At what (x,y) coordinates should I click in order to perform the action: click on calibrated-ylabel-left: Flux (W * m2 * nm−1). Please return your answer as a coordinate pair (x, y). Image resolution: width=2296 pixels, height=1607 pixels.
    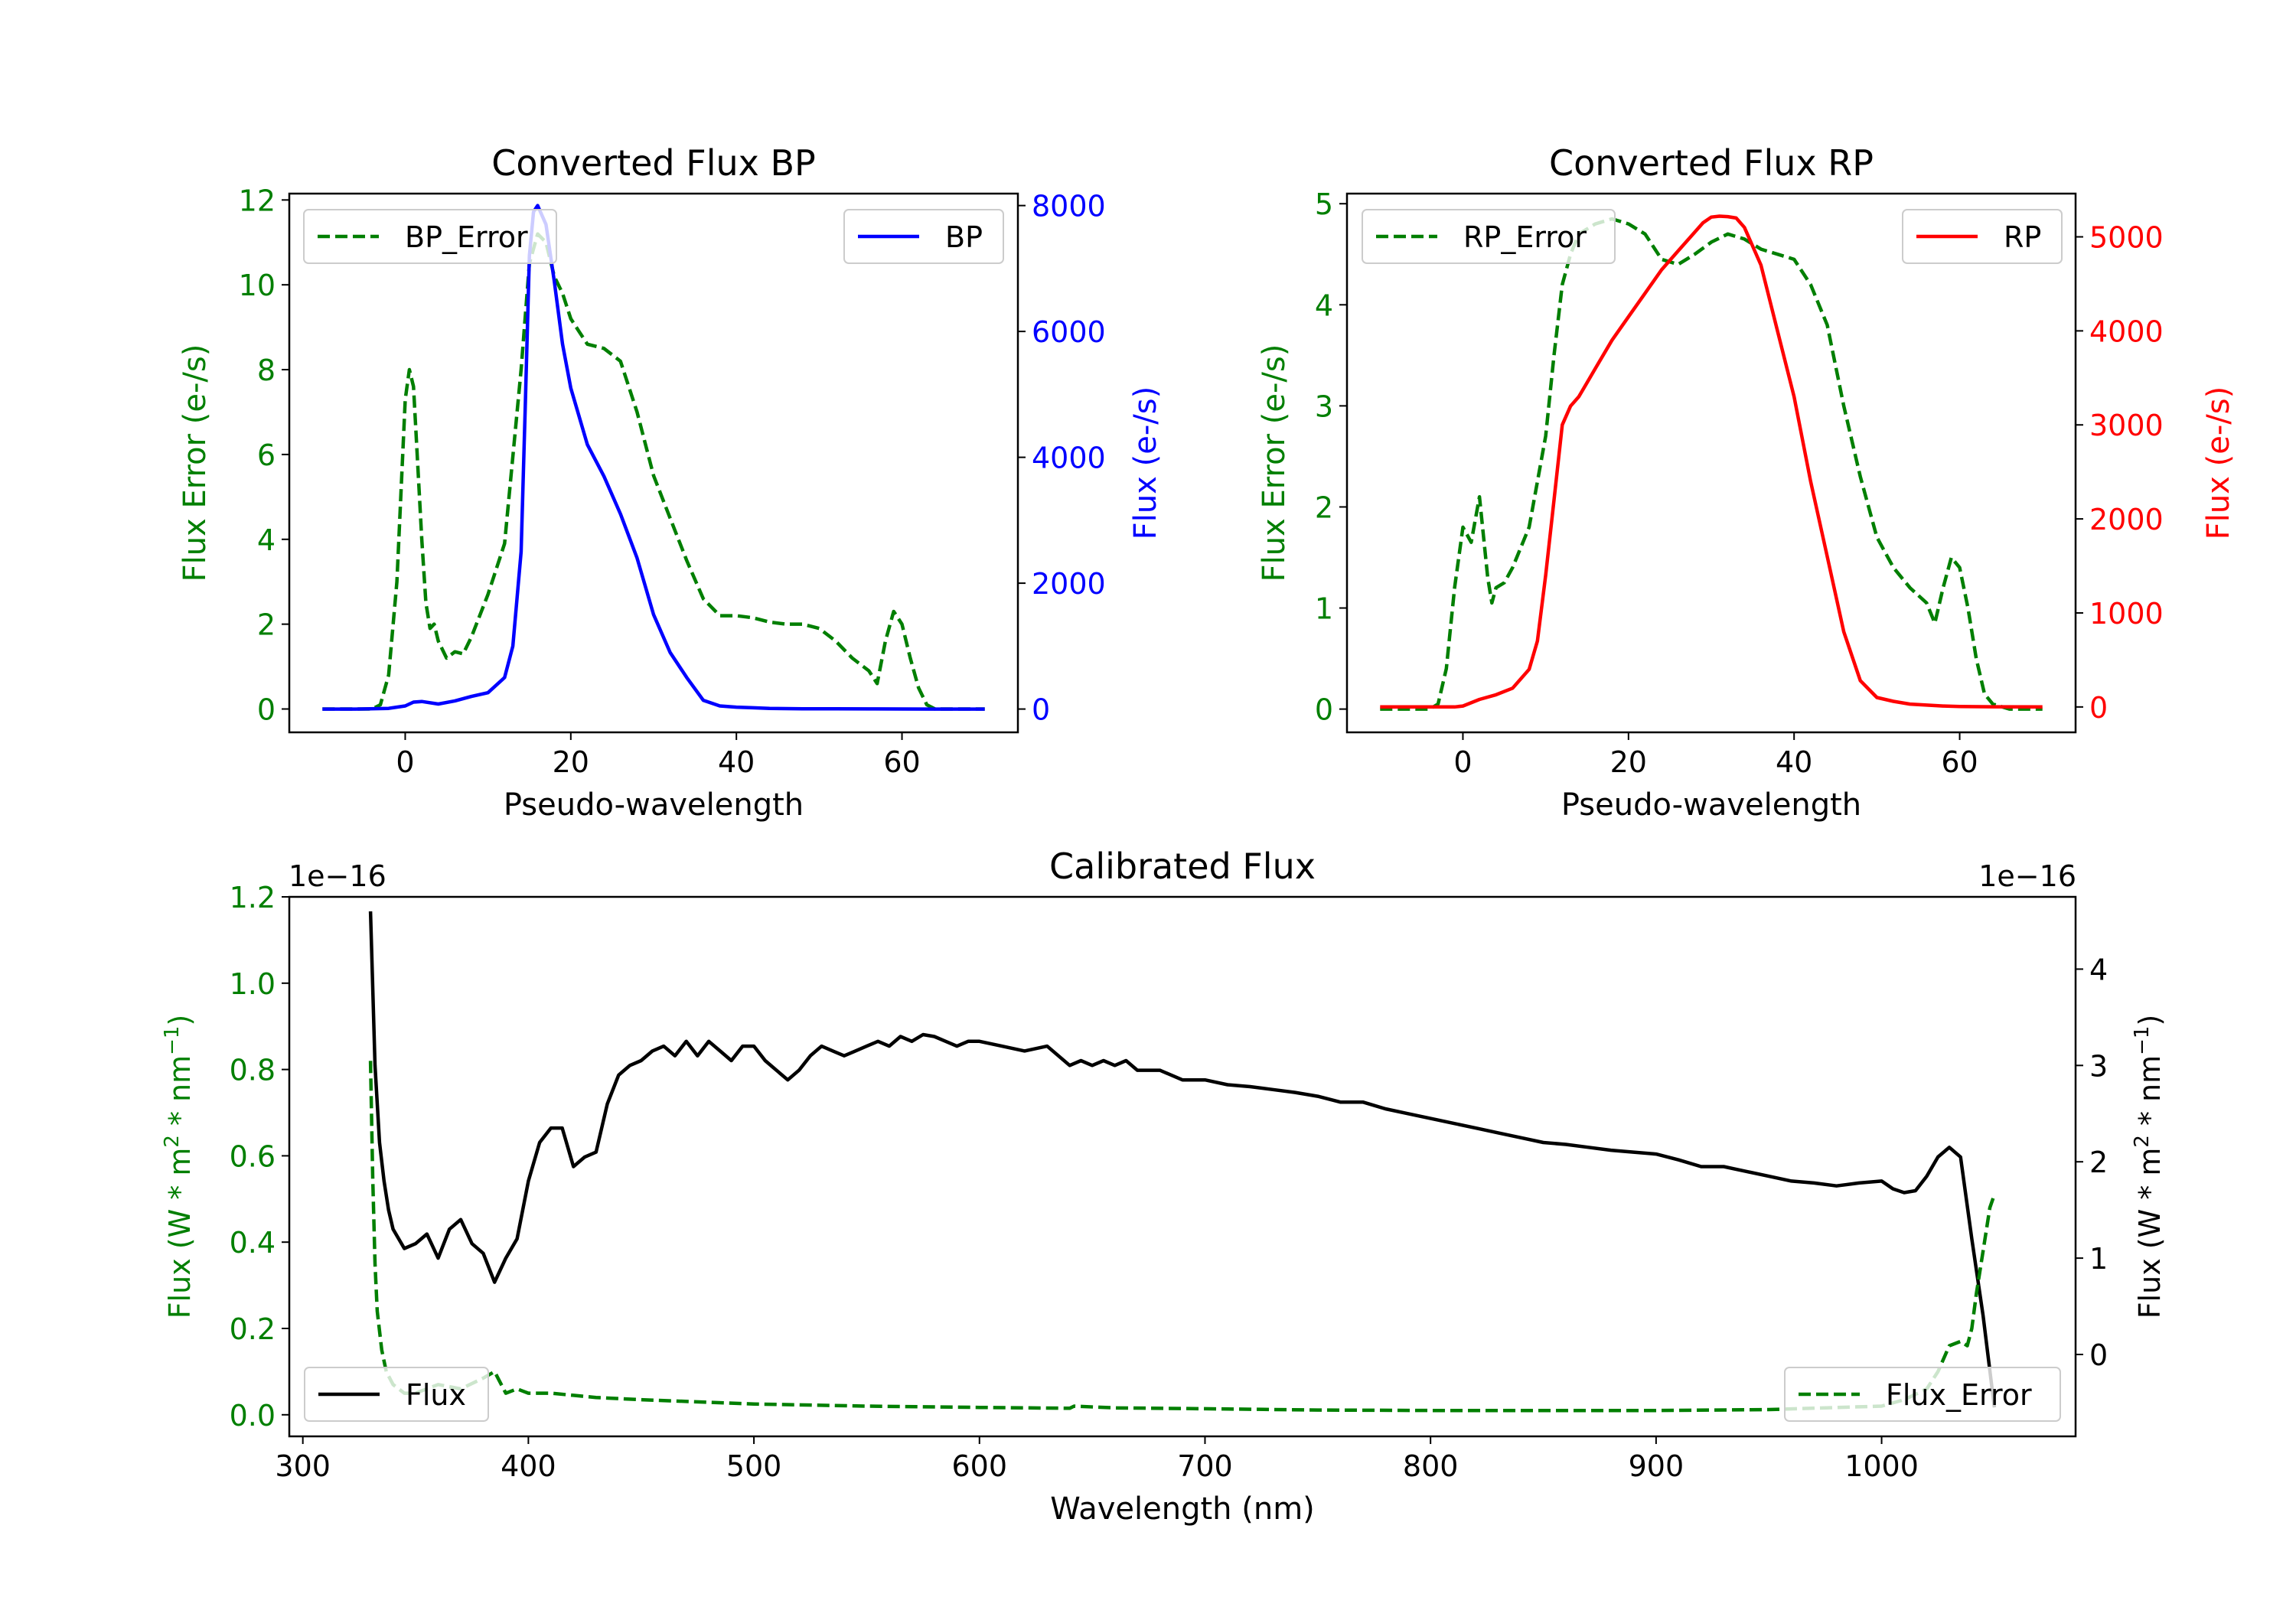
    Looking at the image, I should click on (179, 1167).